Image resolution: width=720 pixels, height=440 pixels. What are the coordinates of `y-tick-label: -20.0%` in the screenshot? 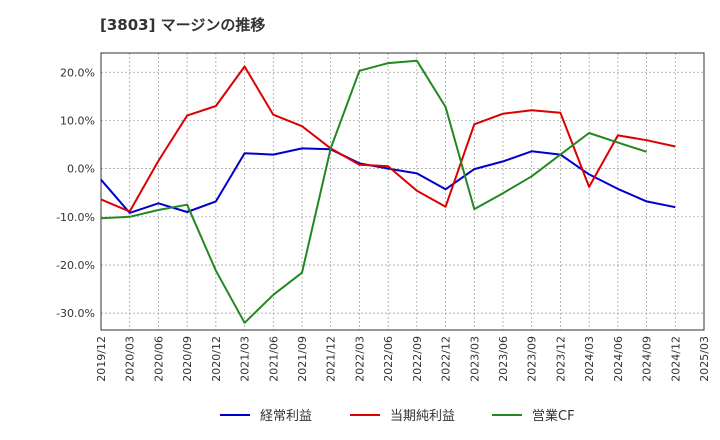 It's located at (75, 265).